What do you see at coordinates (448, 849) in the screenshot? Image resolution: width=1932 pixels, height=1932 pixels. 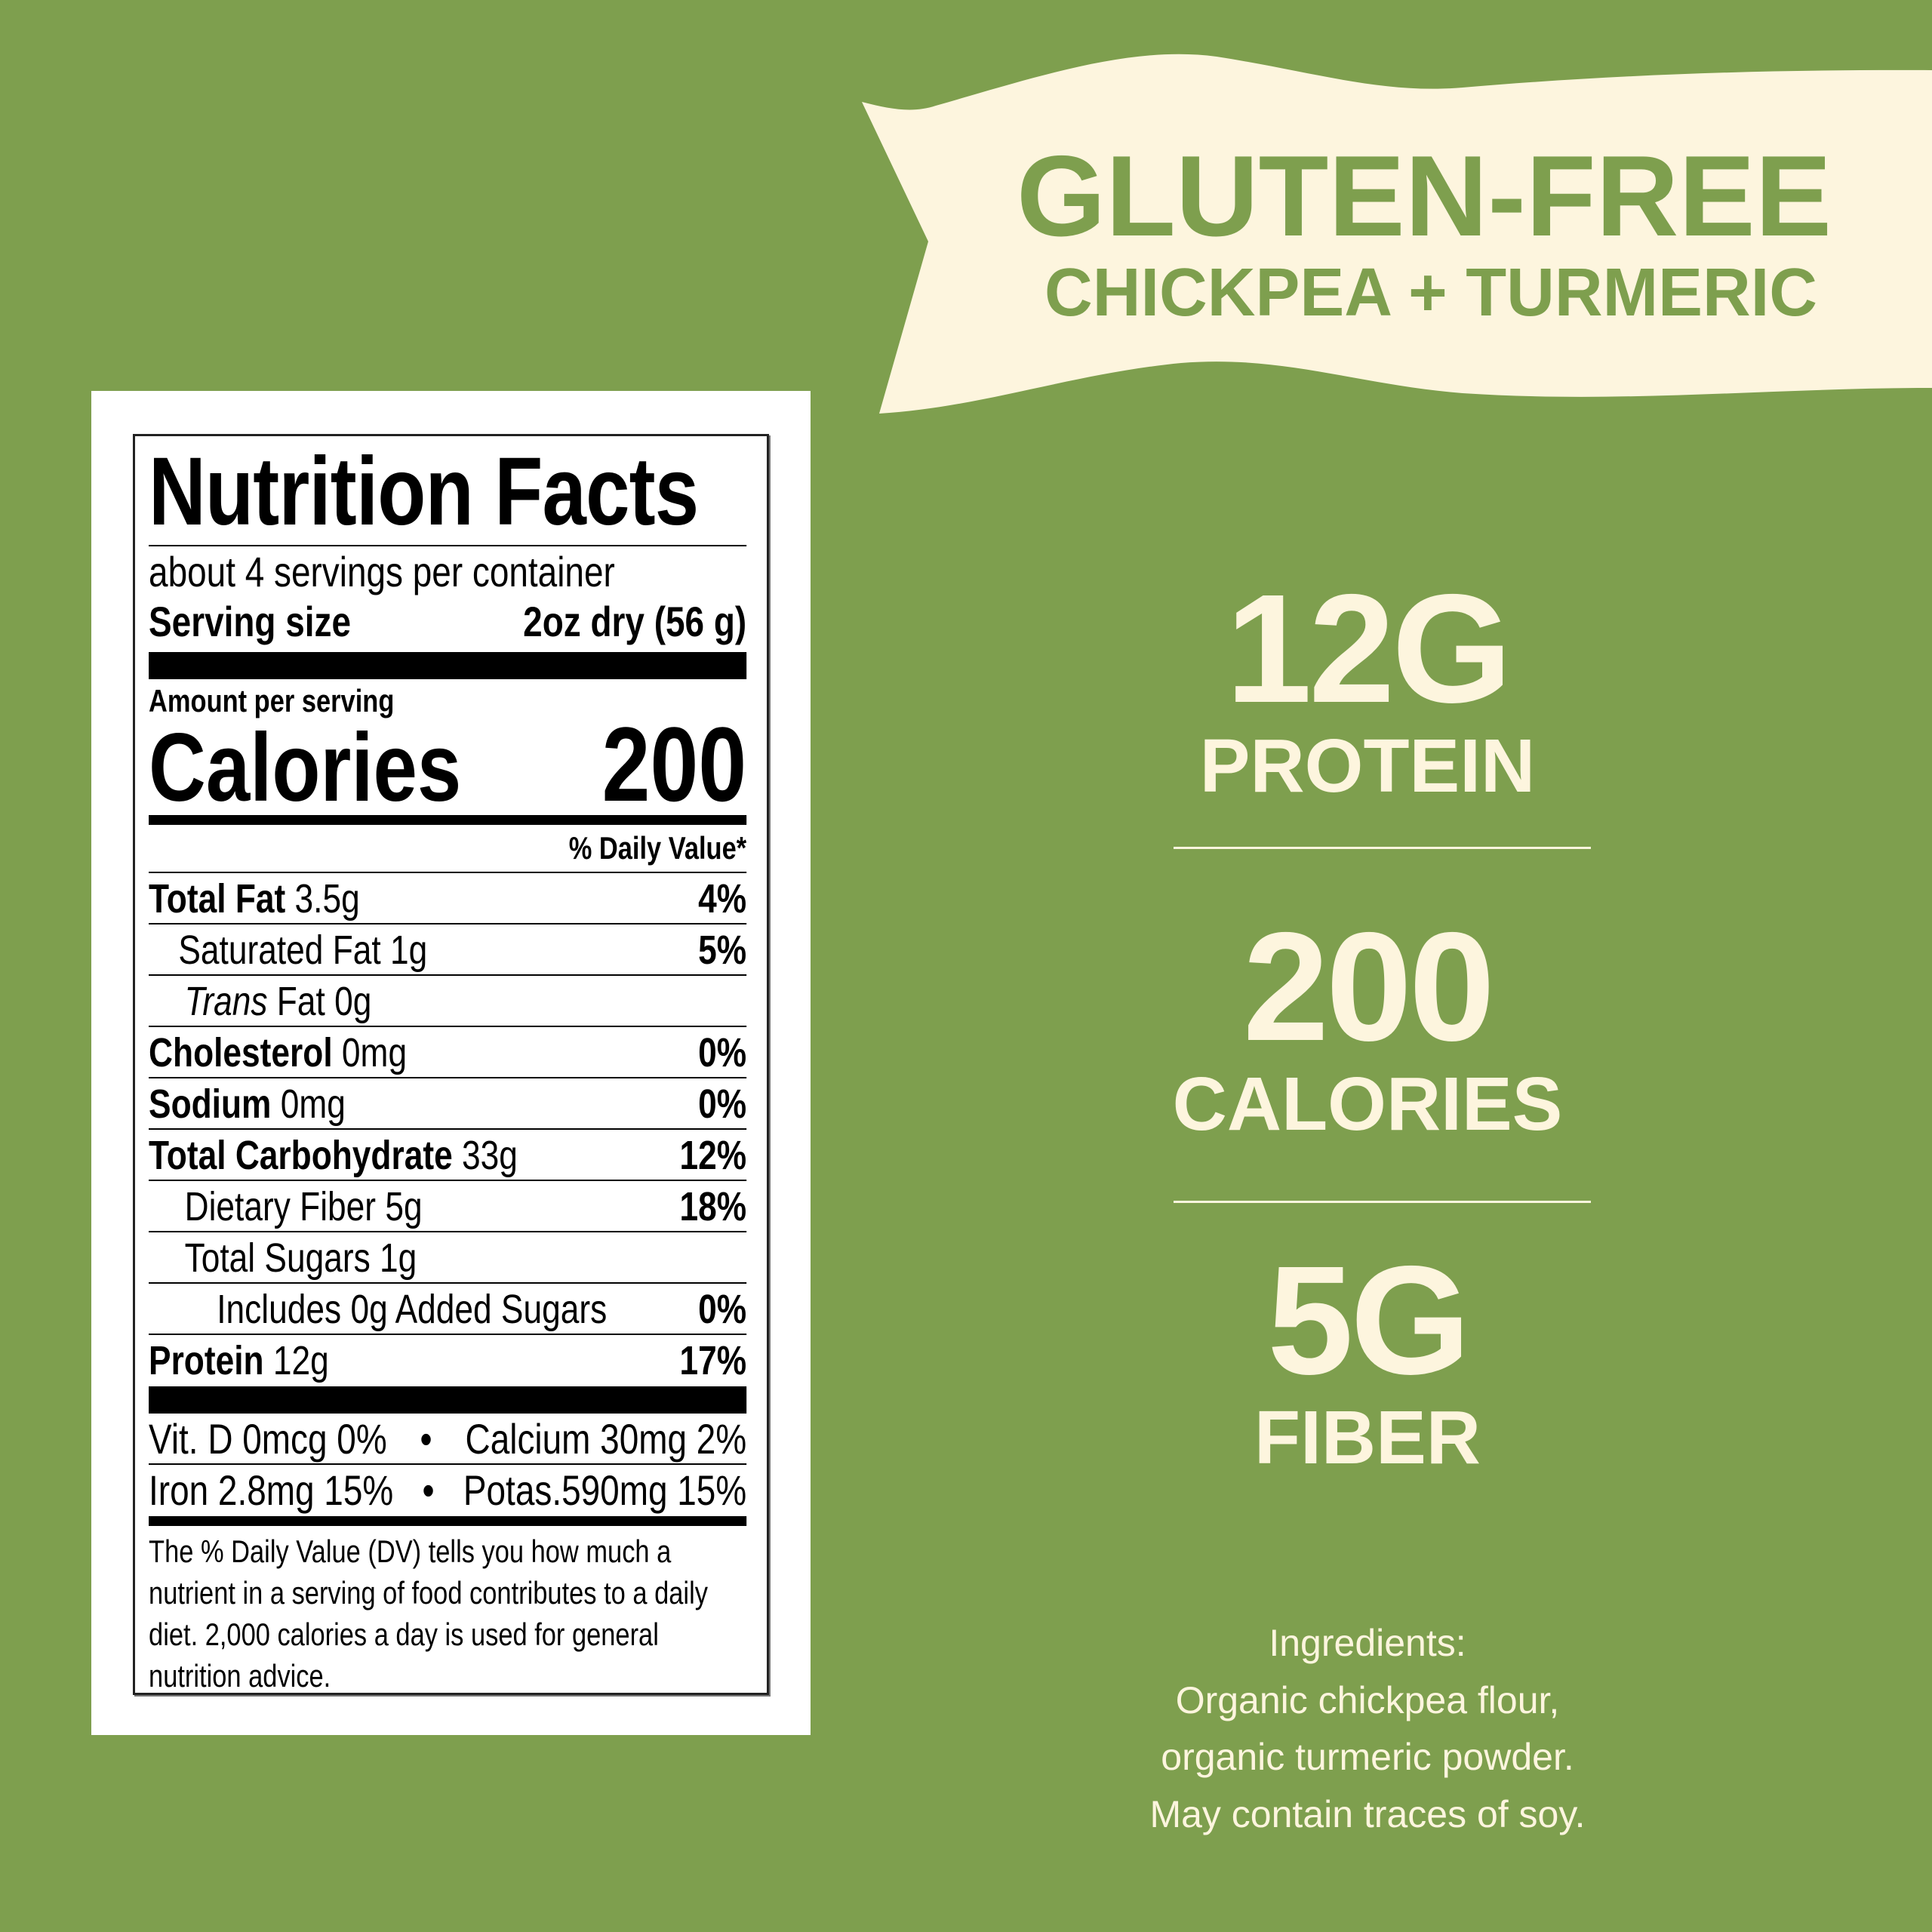 I see `daily-value-header: % Daily Value*` at bounding box center [448, 849].